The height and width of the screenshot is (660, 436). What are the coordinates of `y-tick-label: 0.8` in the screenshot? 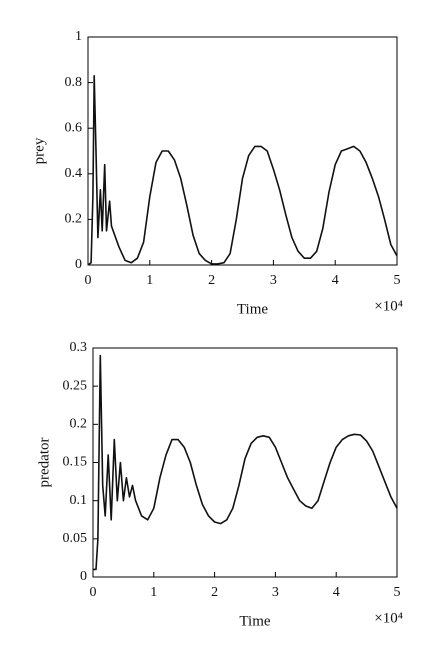 It's located at (74, 82).